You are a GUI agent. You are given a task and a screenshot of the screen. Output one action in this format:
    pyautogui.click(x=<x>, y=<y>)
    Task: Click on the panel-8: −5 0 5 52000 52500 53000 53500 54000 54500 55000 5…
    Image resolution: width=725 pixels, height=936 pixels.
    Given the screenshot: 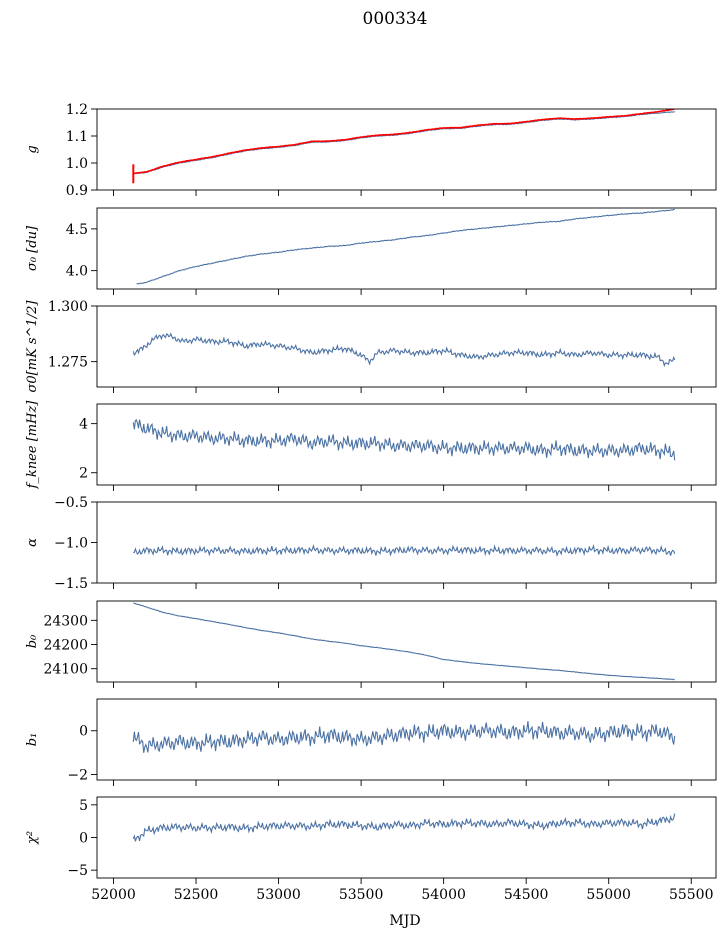 What is the action you would take?
    pyautogui.click(x=371, y=849)
    